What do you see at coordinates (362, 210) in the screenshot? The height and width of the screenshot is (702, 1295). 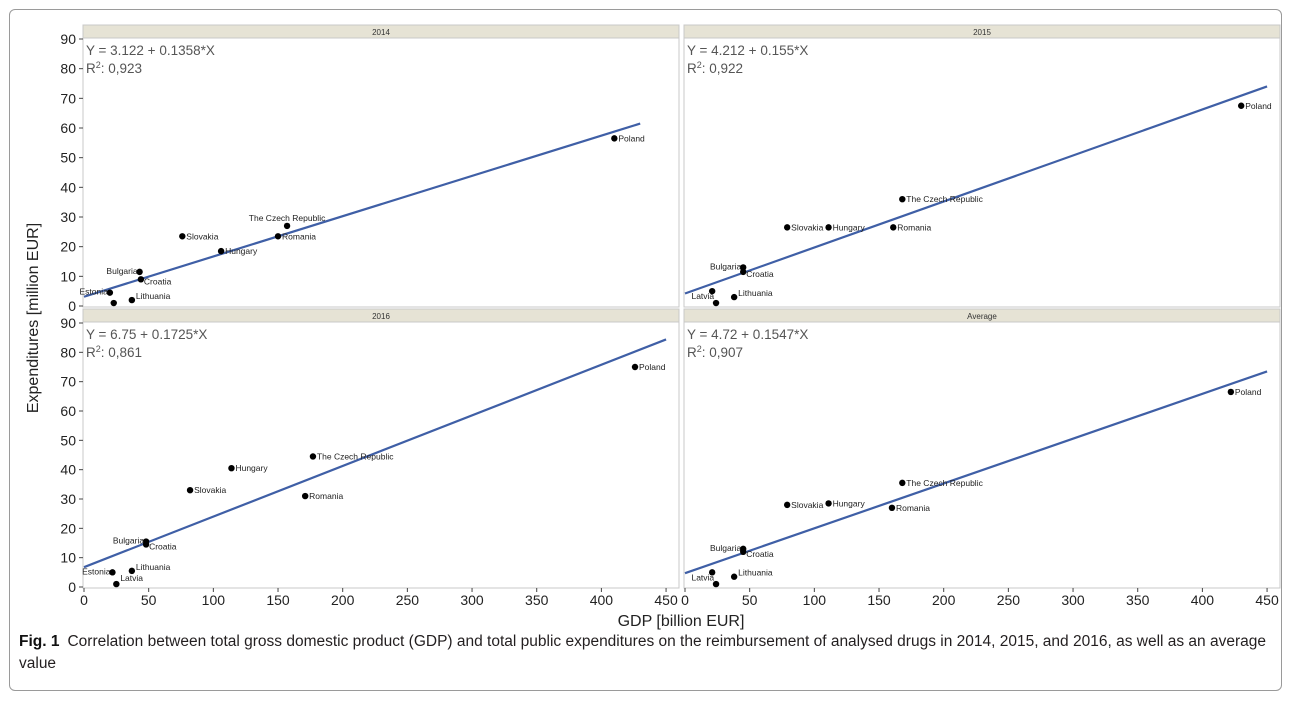 I see `regression-line` at bounding box center [362, 210].